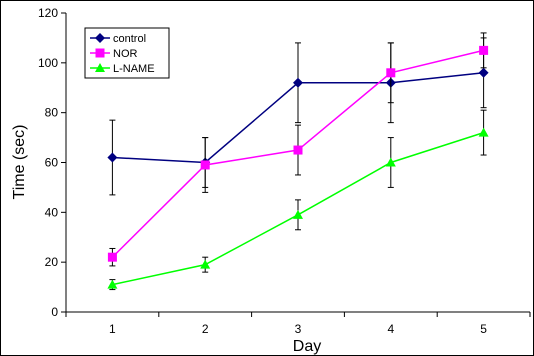 This screenshot has height=356, width=534. What do you see at coordinates (54, 312) in the screenshot?
I see `y-tick-label: 0` at bounding box center [54, 312].